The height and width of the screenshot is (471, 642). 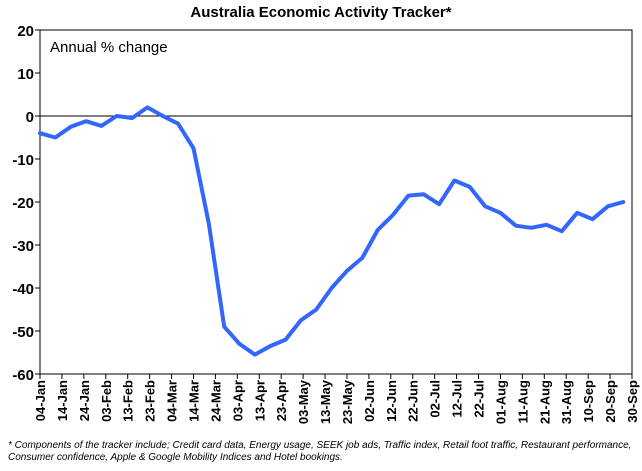 What do you see at coordinates (566, 402) in the screenshot?
I see `x-tick-label: 31-Aug` at bounding box center [566, 402].